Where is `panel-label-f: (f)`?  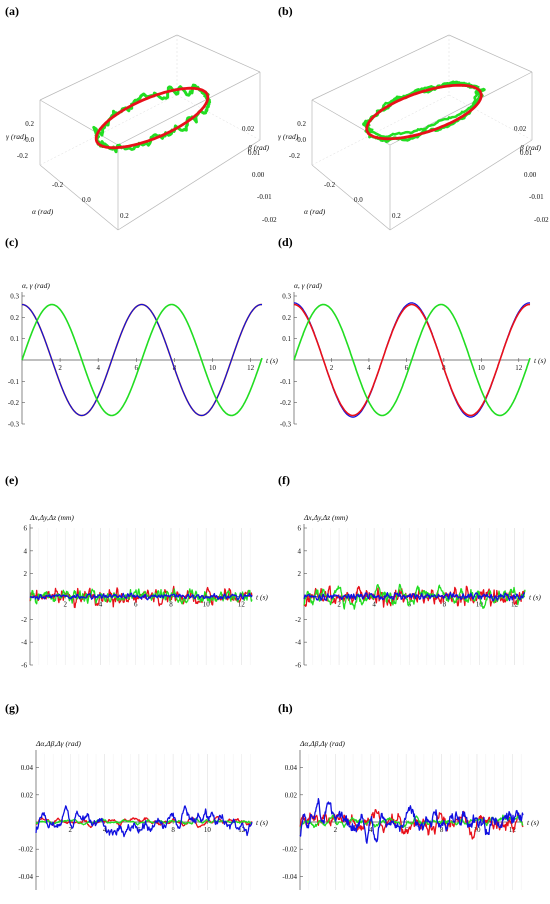 panel-label-f: (f) is located at coordinates (284, 480).